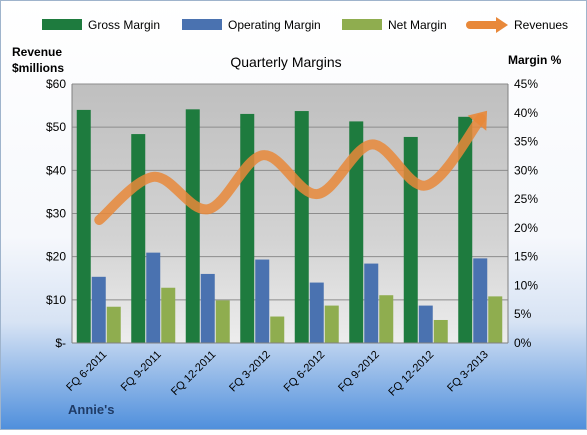 This screenshot has width=587, height=435. What do you see at coordinates (124, 25) in the screenshot?
I see `legend-label: Gross Margin` at bounding box center [124, 25].